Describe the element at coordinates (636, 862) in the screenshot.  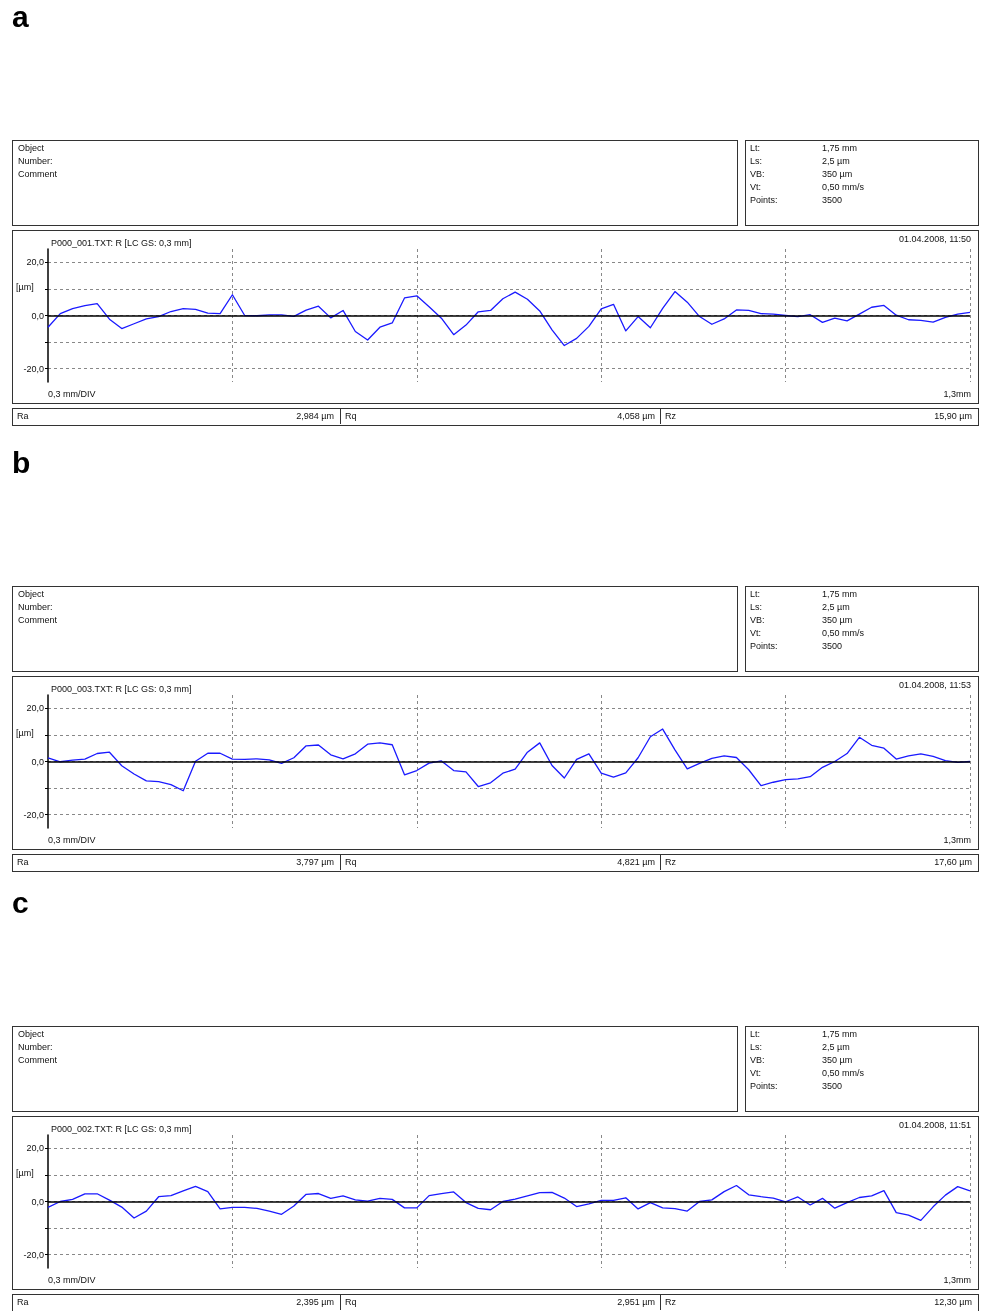
I see `text: 4,821 µm` at that location.